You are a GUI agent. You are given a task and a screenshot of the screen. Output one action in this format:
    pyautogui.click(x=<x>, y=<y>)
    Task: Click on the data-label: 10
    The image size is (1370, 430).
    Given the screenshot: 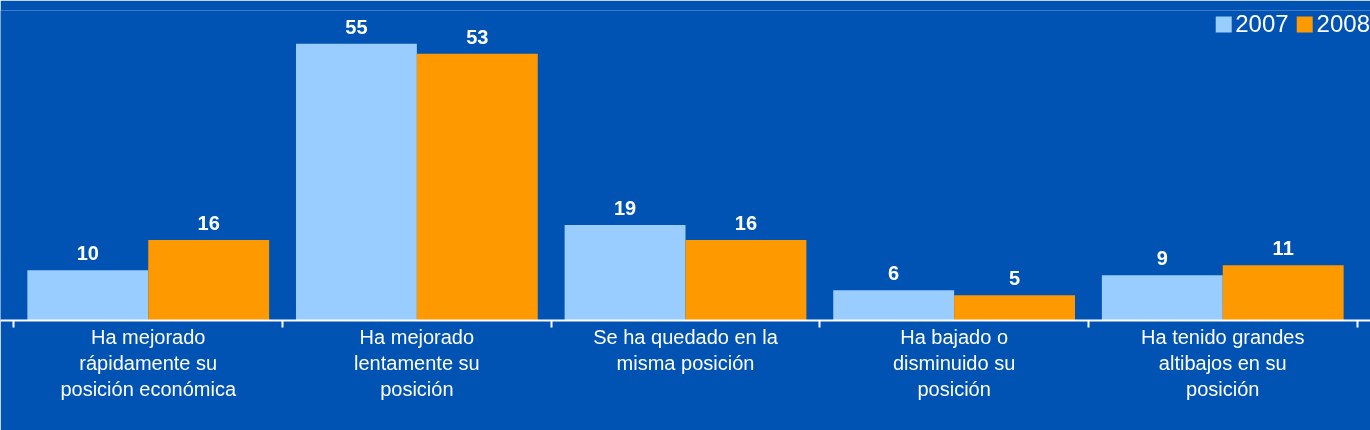 What is the action you would take?
    pyautogui.click(x=87, y=253)
    